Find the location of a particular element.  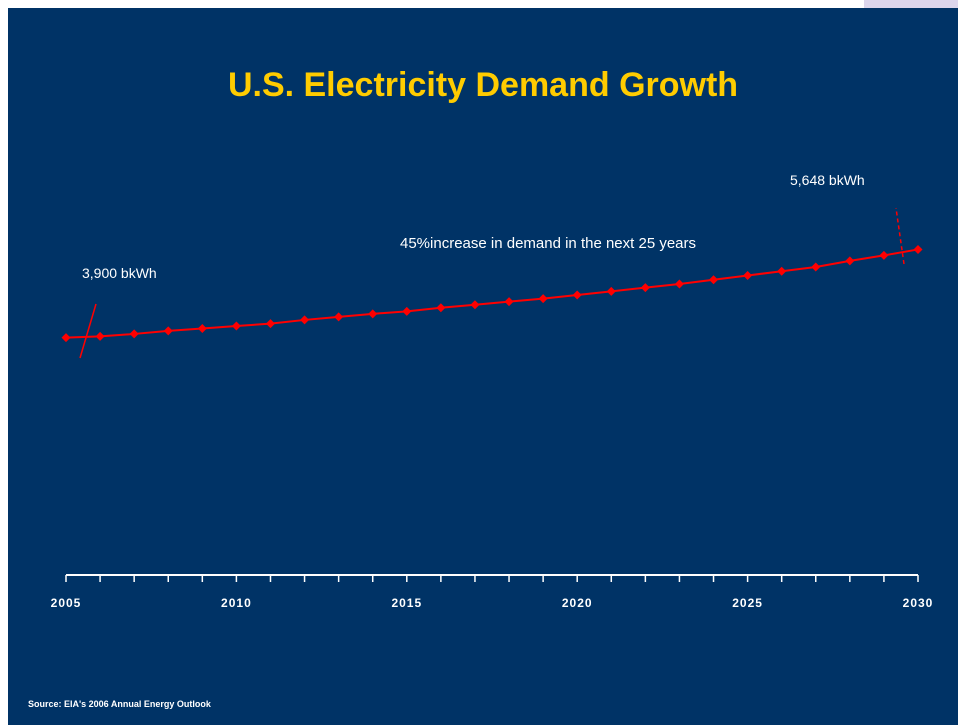

demand-line is located at coordinates (492, 293).